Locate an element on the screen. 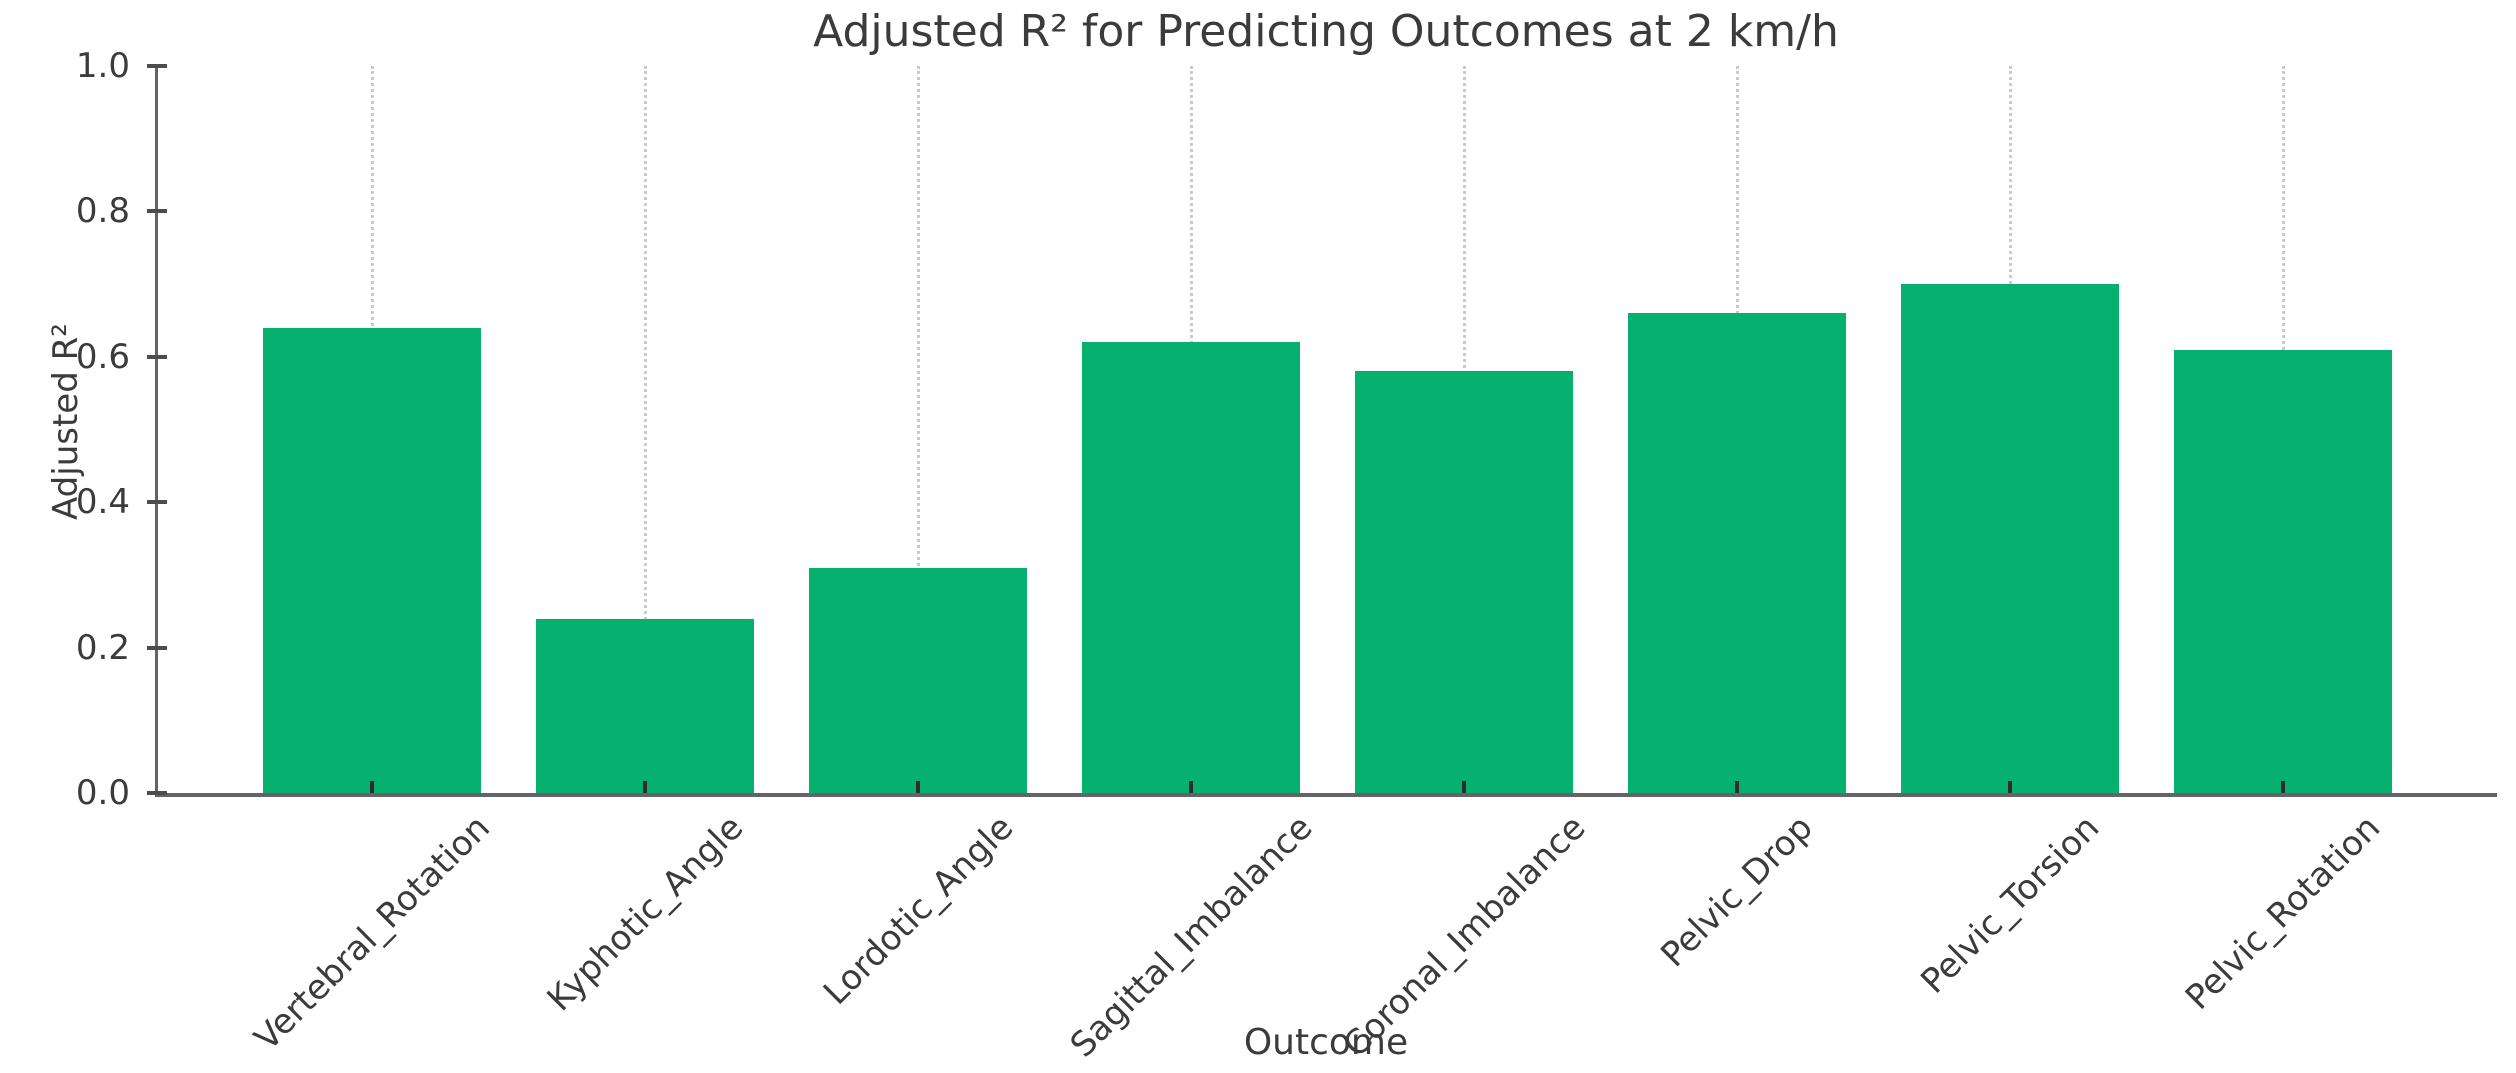 The width and height of the screenshot is (2516, 1073). y-tick-label: 0.8 is located at coordinates (102, 211).